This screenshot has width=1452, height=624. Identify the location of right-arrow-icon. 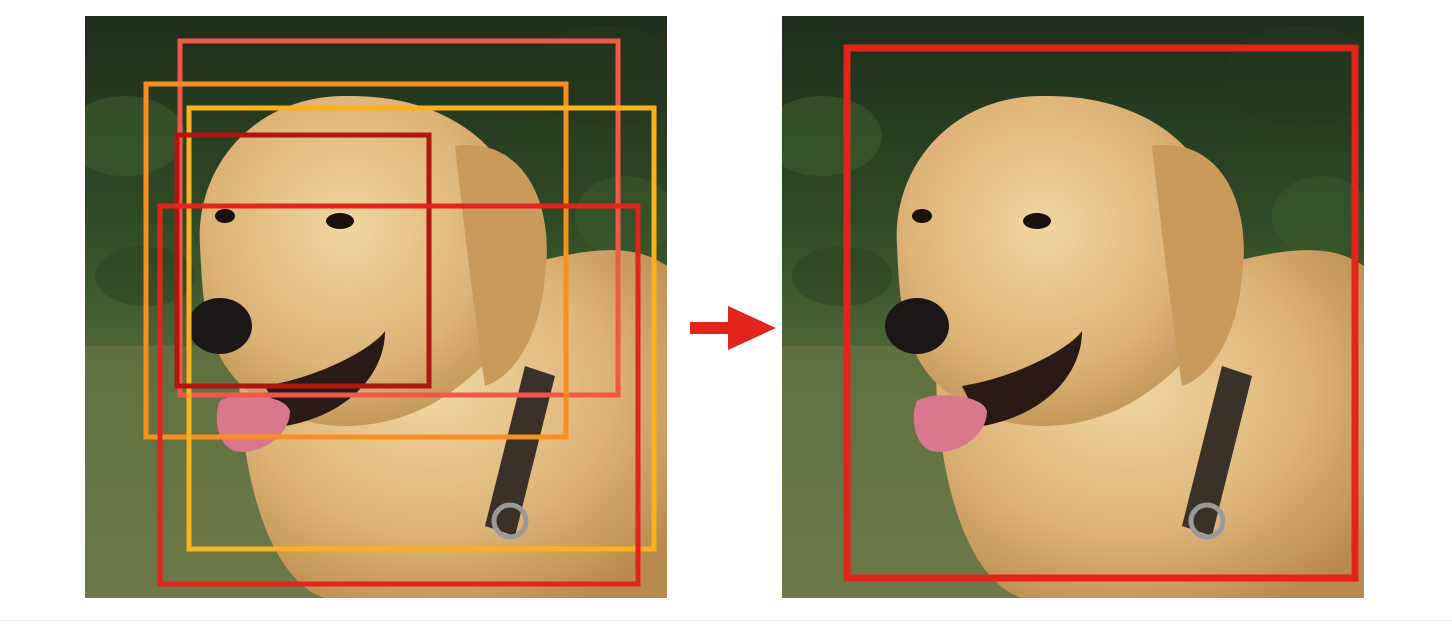
(733, 328).